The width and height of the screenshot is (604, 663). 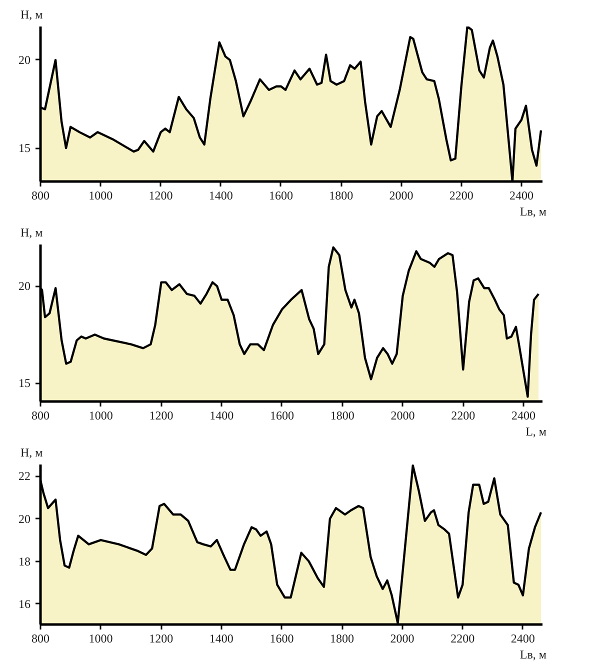 I want to click on x-axis-title: L, м, so click(x=536, y=431).